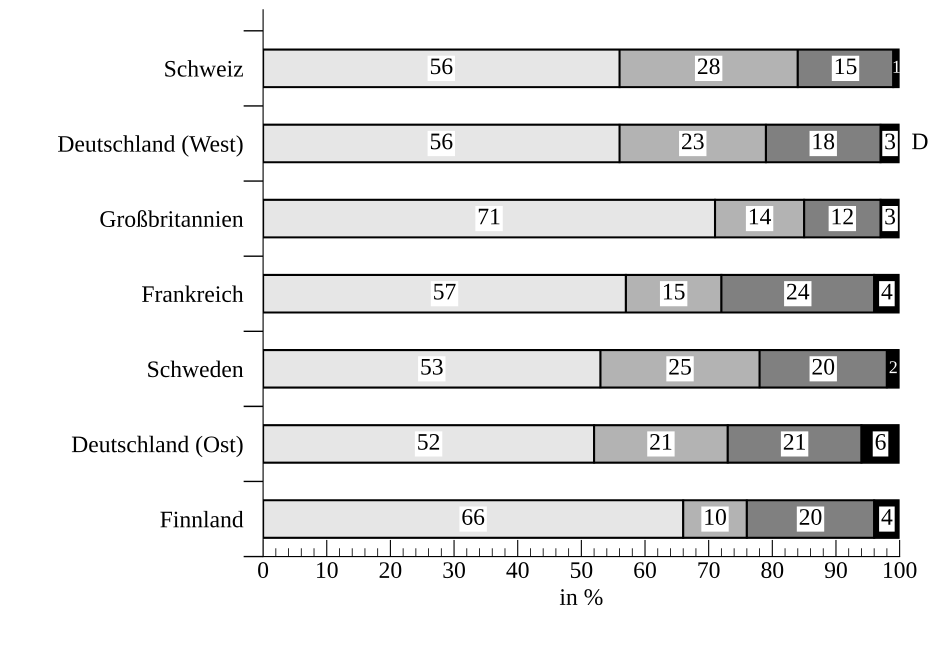  What do you see at coordinates (263, 570) in the screenshot?
I see `x-tick-label: 0` at bounding box center [263, 570].